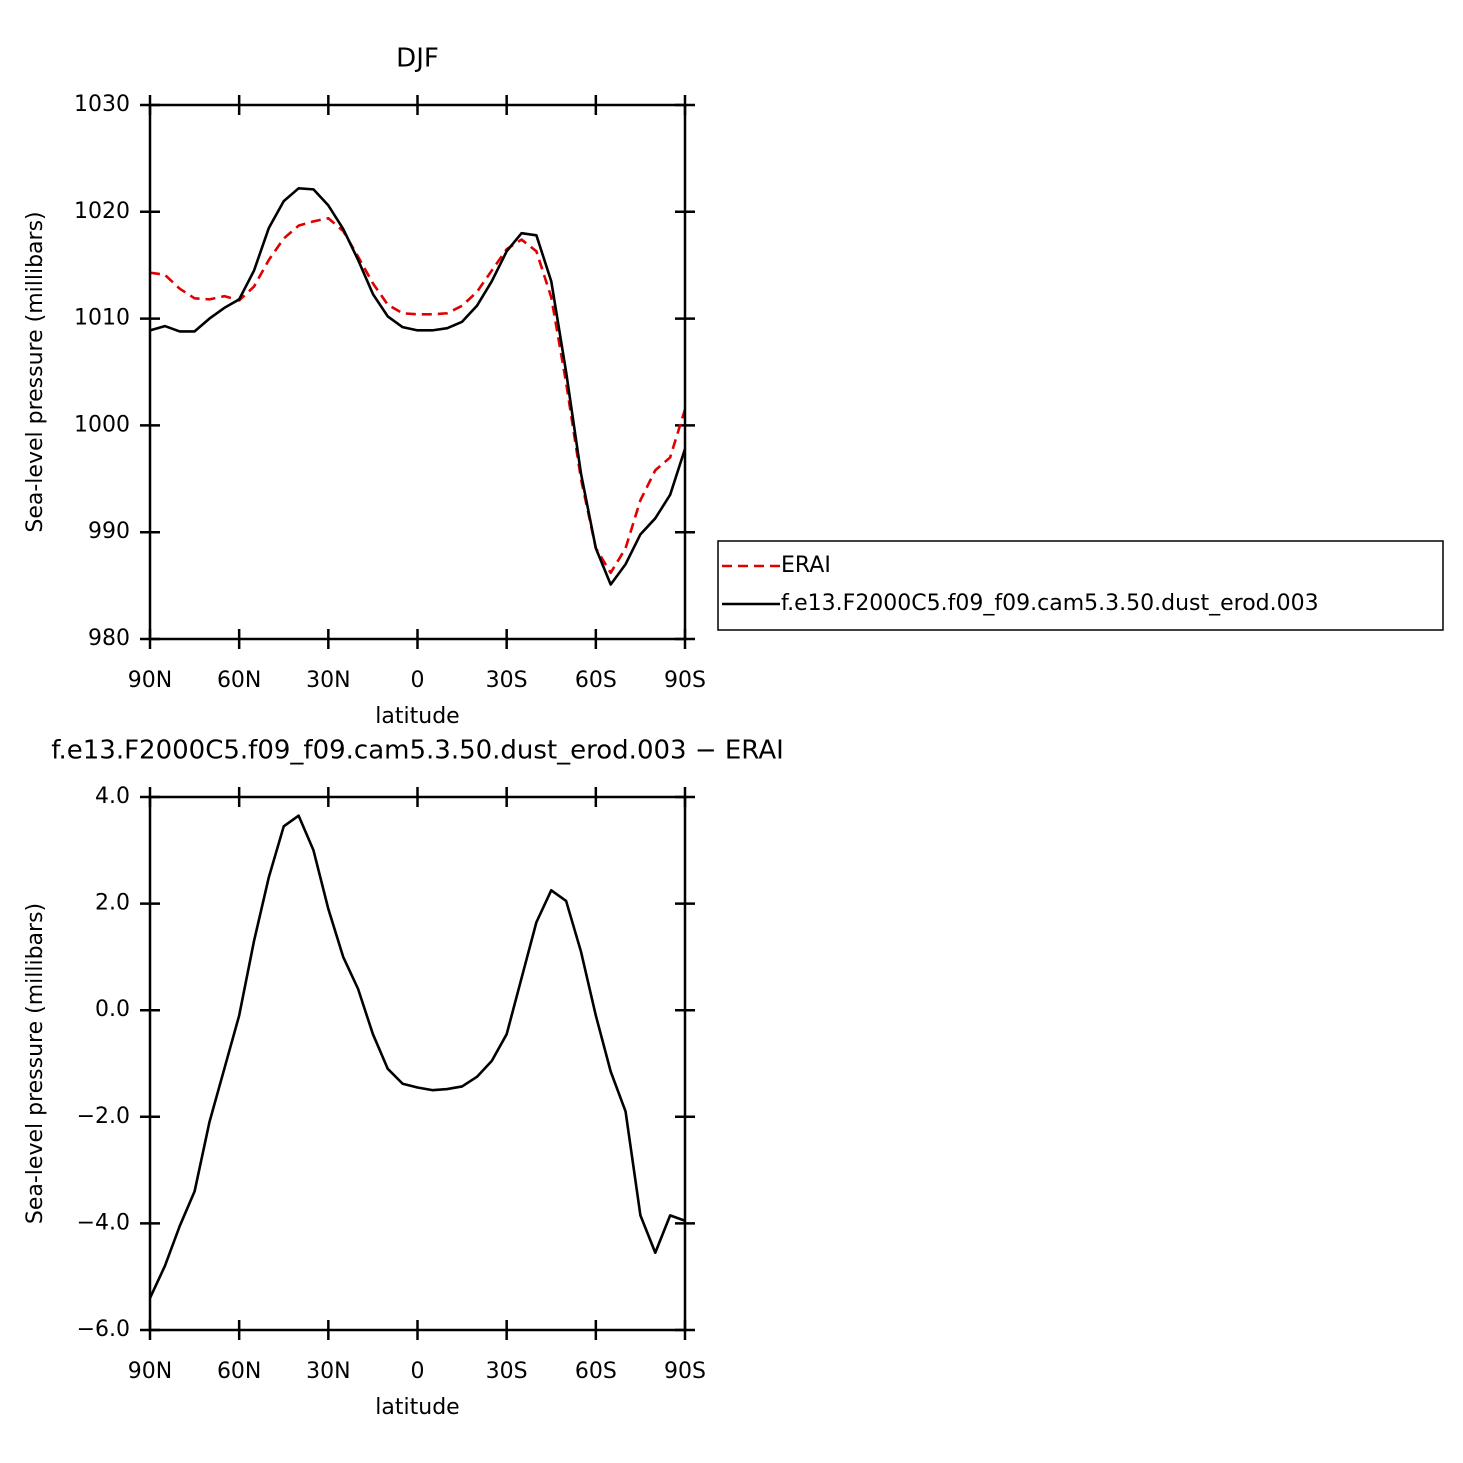 Image resolution: width=1463 pixels, height=1463 pixels. Describe the element at coordinates (806, 565) in the screenshot. I see `legend-label: ERAI` at that location.